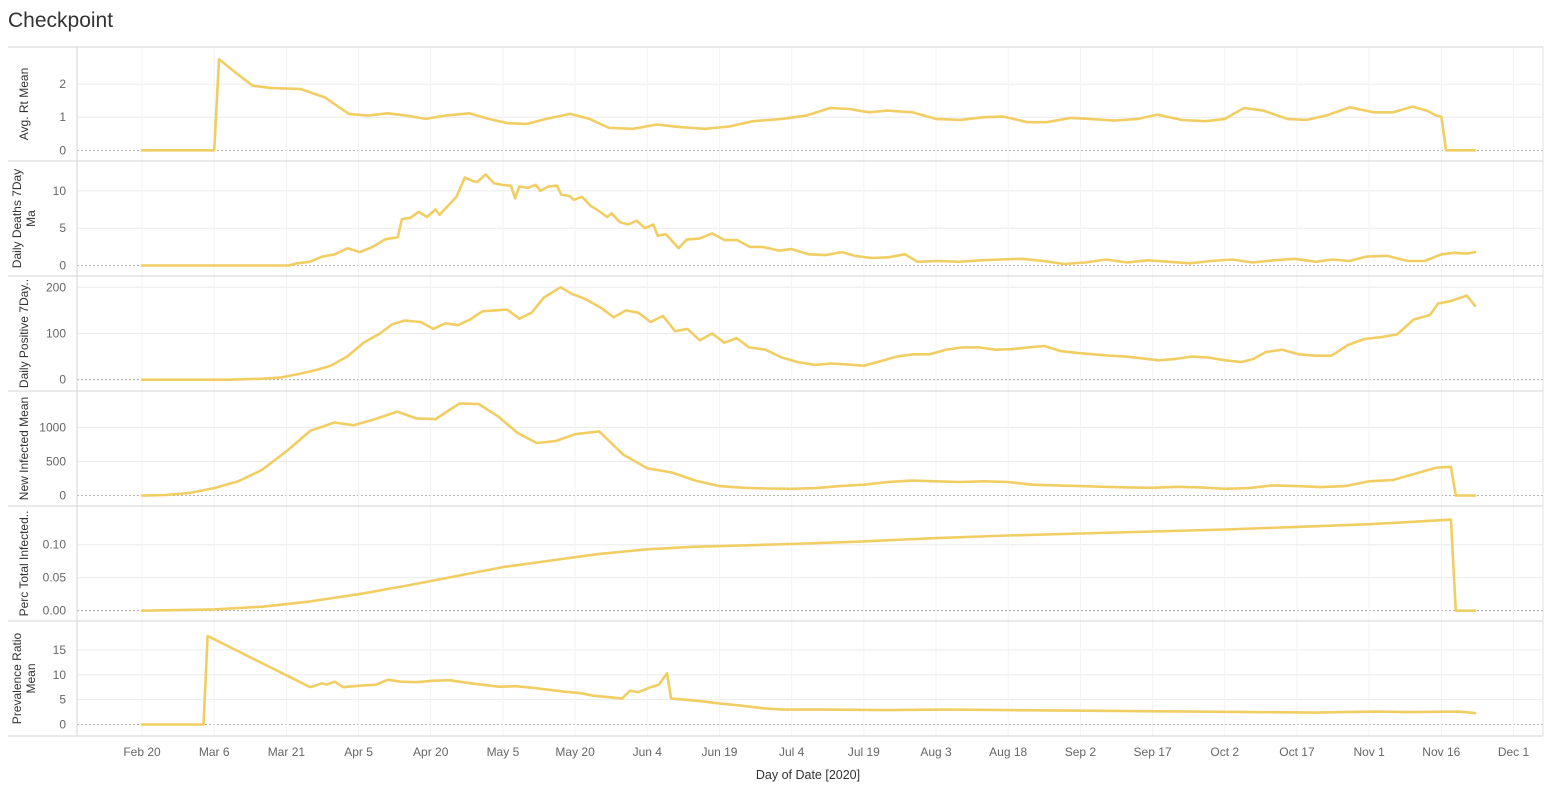 This screenshot has width=1551, height=790. Describe the element at coordinates (60, 650) in the screenshot. I see `y-tick-label: 15` at that location.